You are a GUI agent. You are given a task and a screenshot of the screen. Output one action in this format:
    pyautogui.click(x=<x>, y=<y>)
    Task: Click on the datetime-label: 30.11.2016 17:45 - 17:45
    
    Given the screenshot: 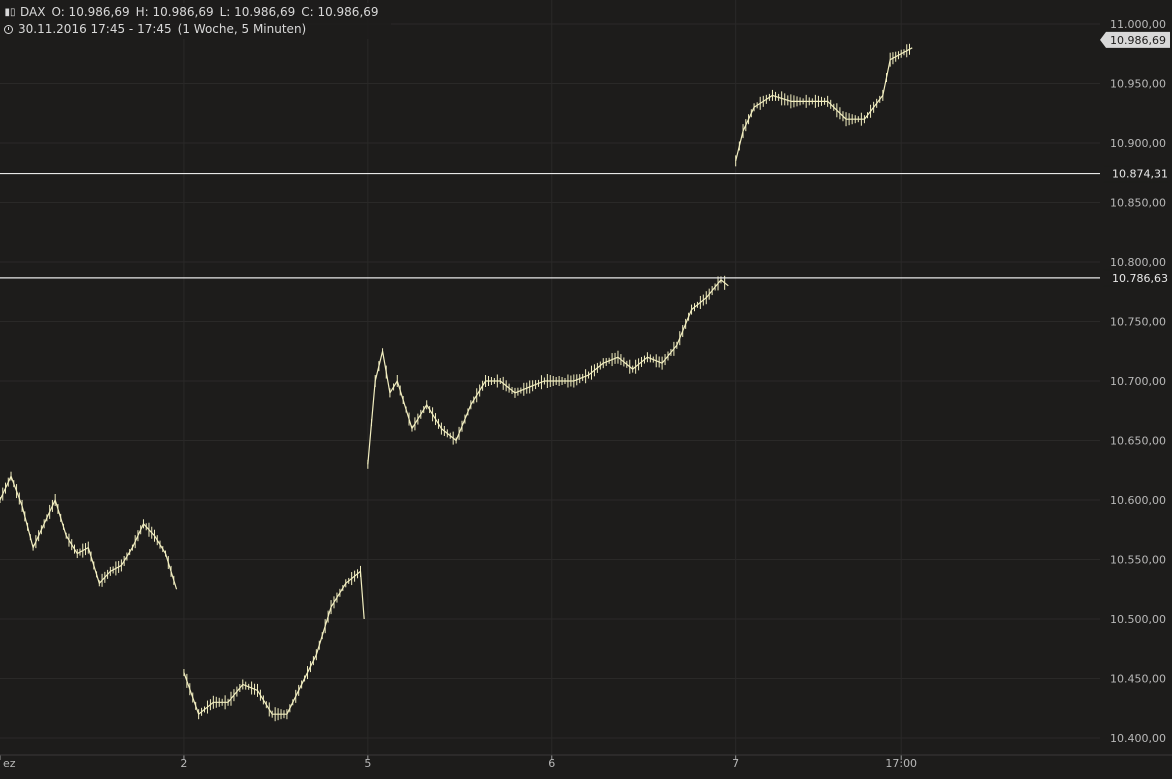 What is the action you would take?
    pyautogui.click(x=95, y=29)
    